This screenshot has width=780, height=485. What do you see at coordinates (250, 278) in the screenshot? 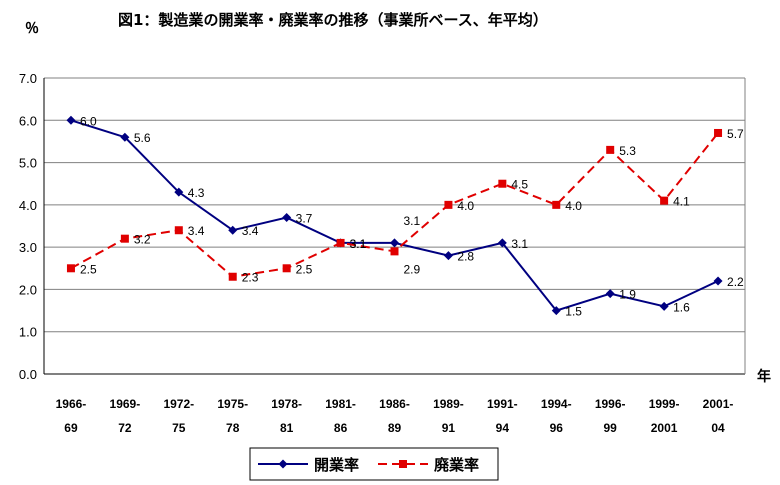
I see `data-label: 2.3` at bounding box center [250, 278].